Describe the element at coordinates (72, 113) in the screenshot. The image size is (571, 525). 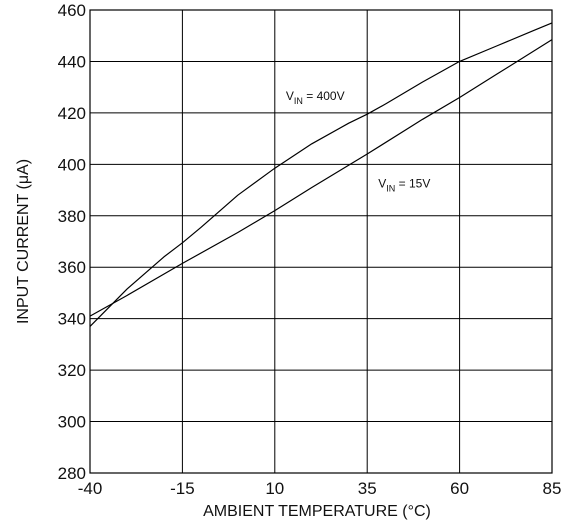
I see `y-tick-label: 420` at that location.